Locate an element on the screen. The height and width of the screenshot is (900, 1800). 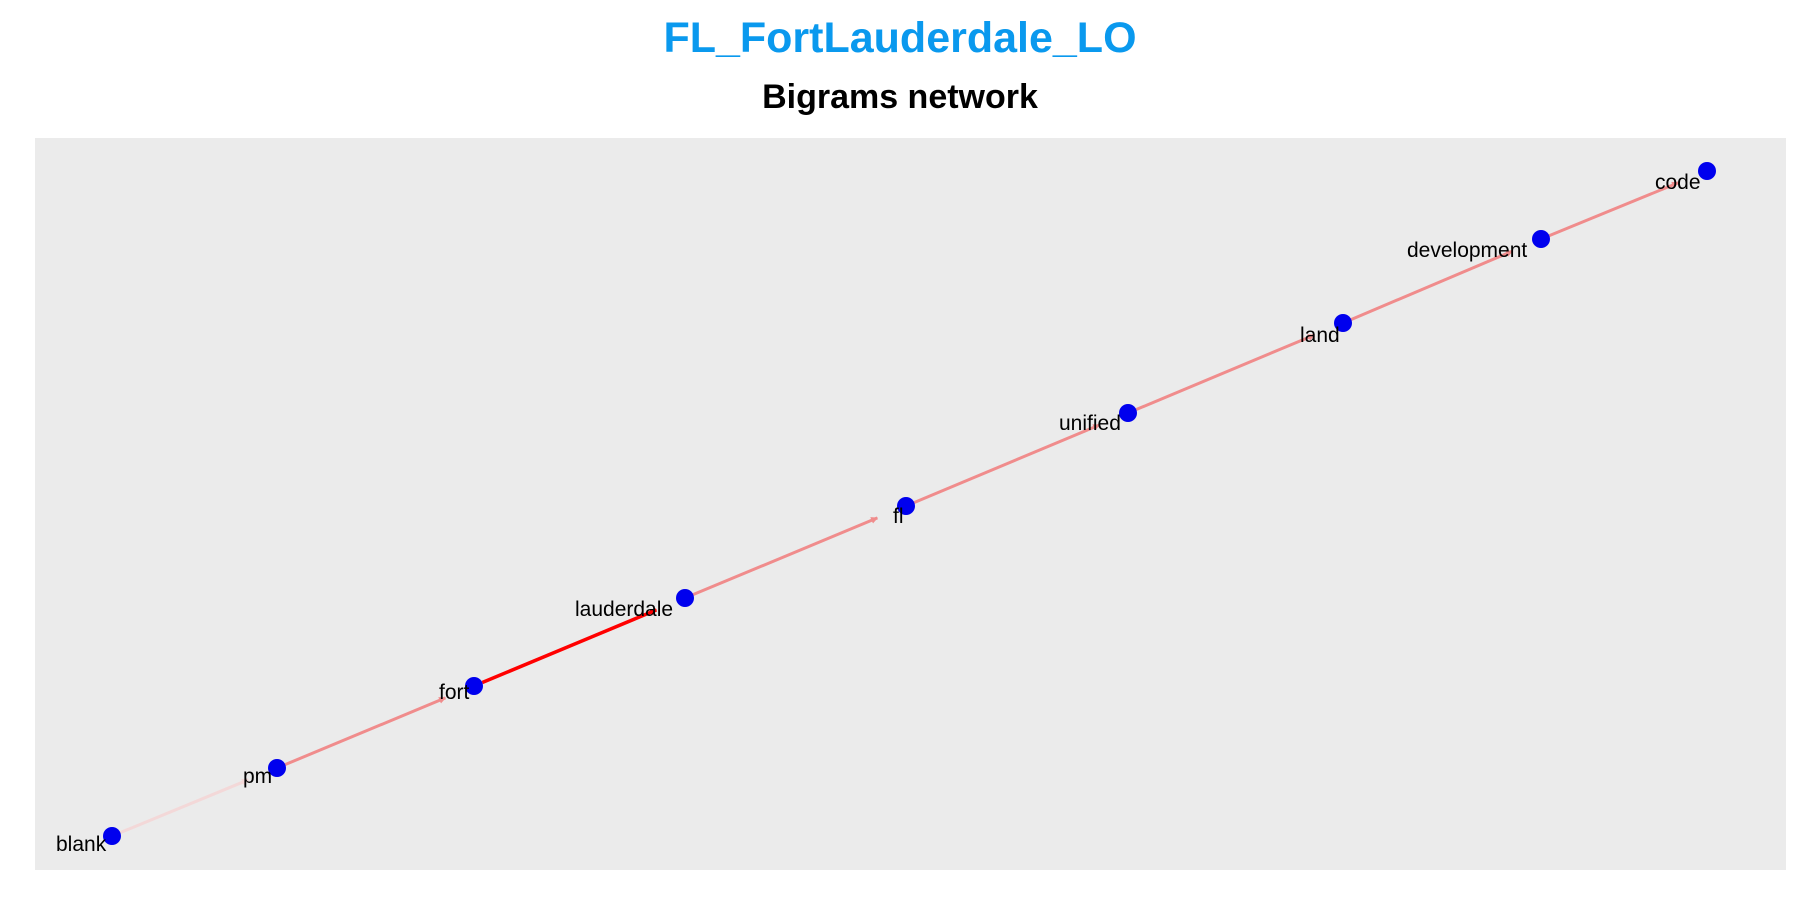
node-unified is located at coordinates (1128, 413).